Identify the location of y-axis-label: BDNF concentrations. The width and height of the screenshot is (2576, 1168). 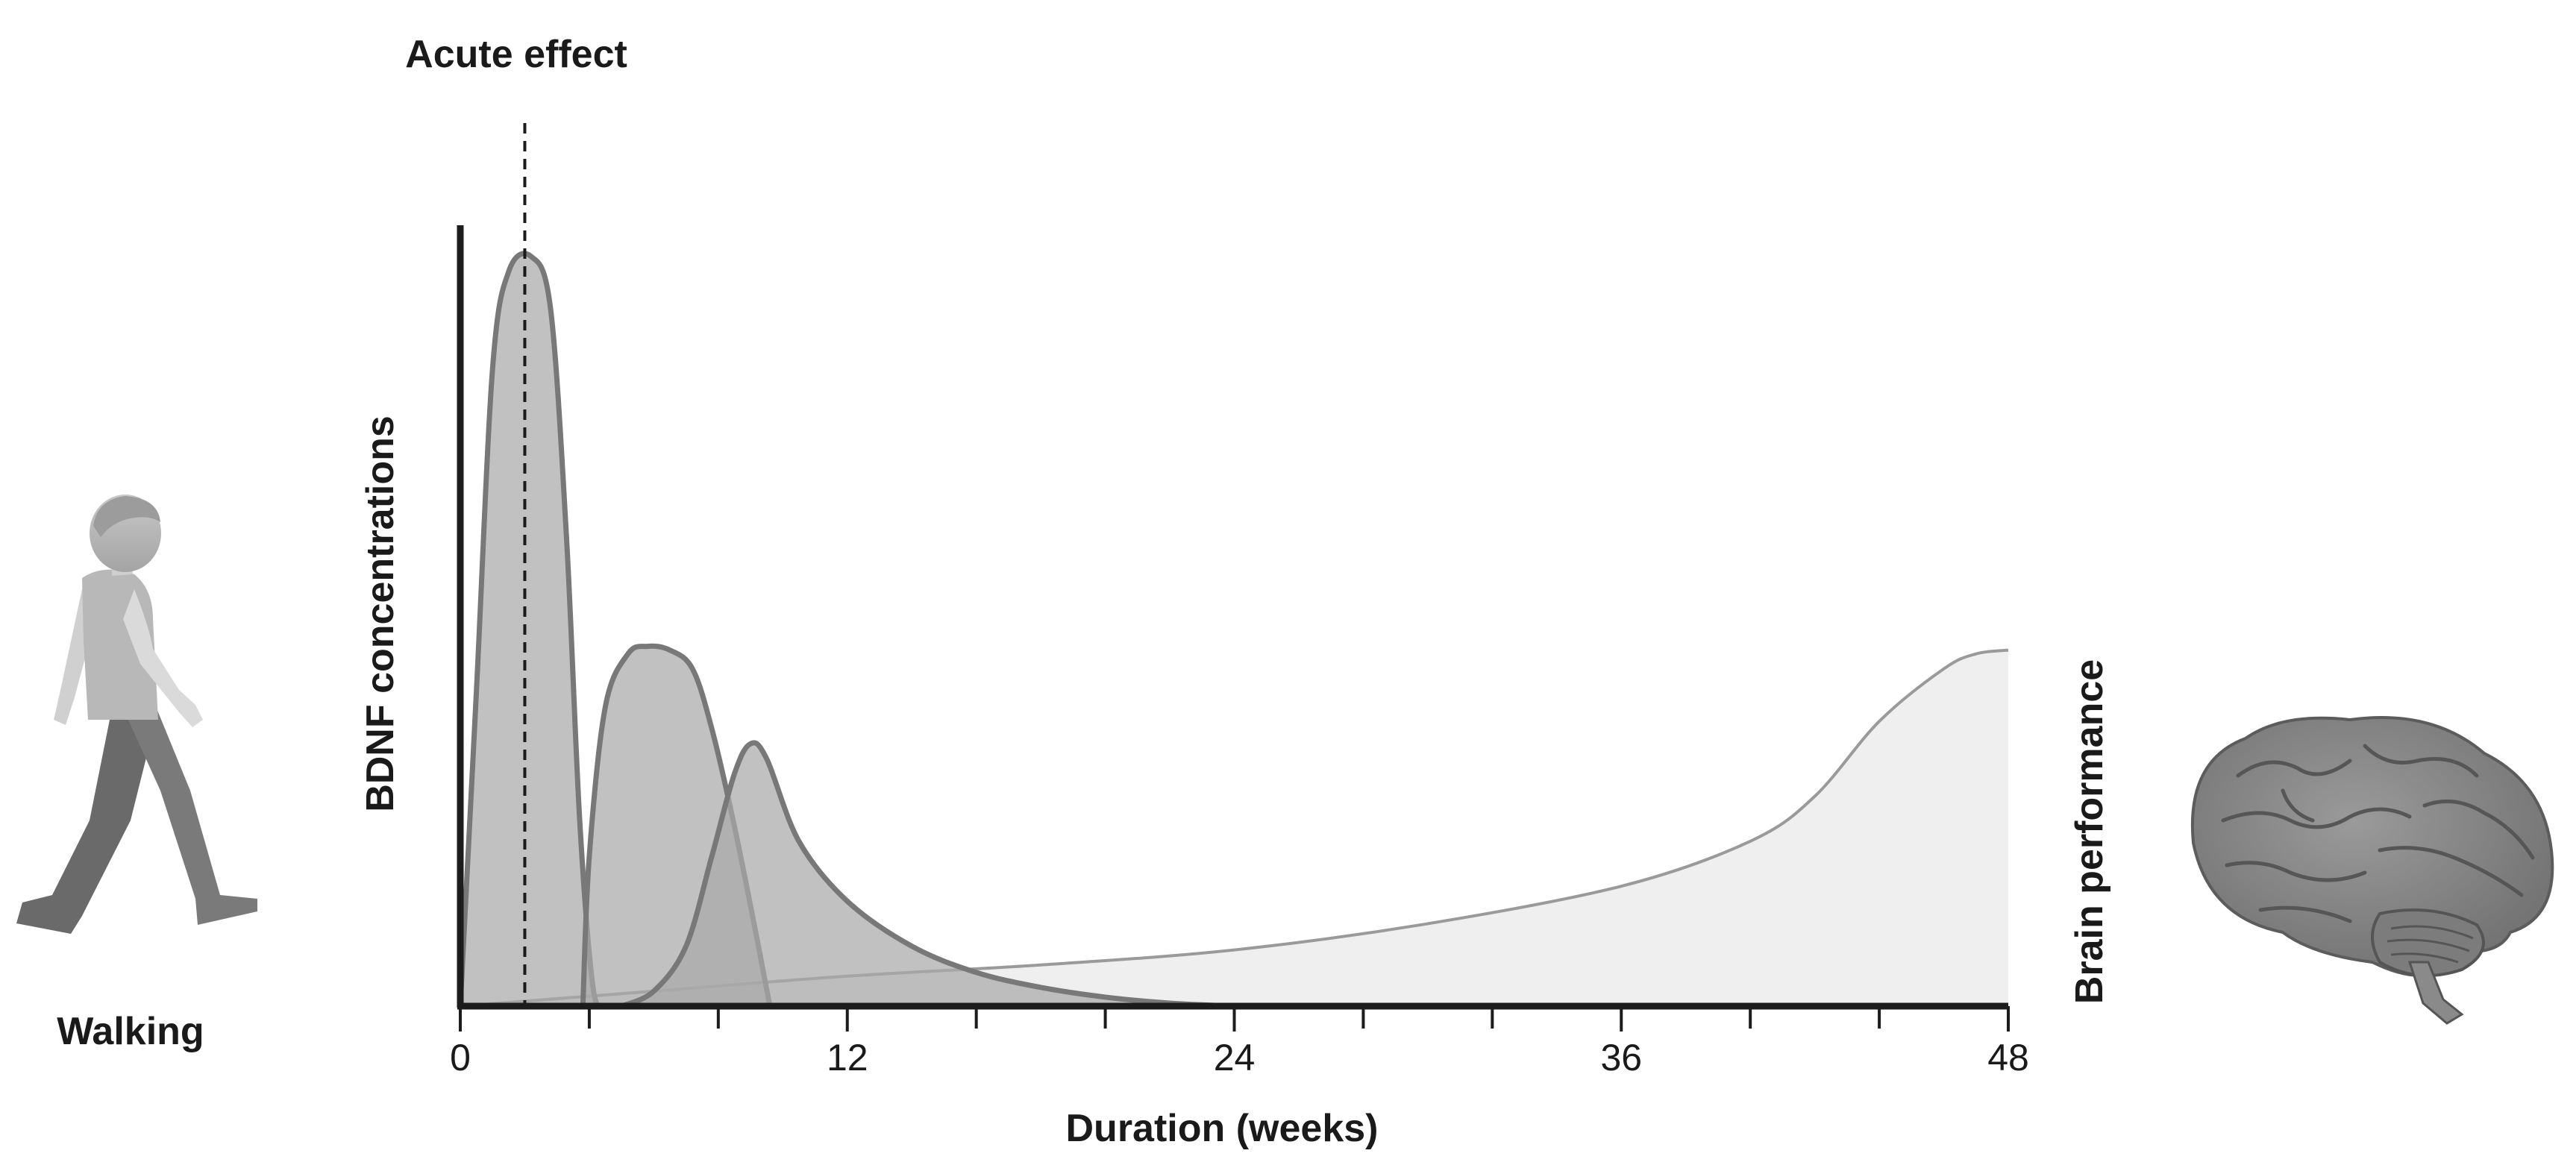
(380, 614).